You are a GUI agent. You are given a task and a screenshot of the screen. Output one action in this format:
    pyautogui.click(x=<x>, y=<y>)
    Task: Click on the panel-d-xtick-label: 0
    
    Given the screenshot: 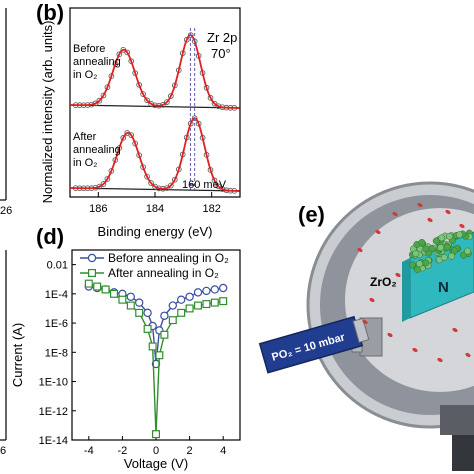 What is the action you would take?
    pyautogui.click(x=156, y=451)
    